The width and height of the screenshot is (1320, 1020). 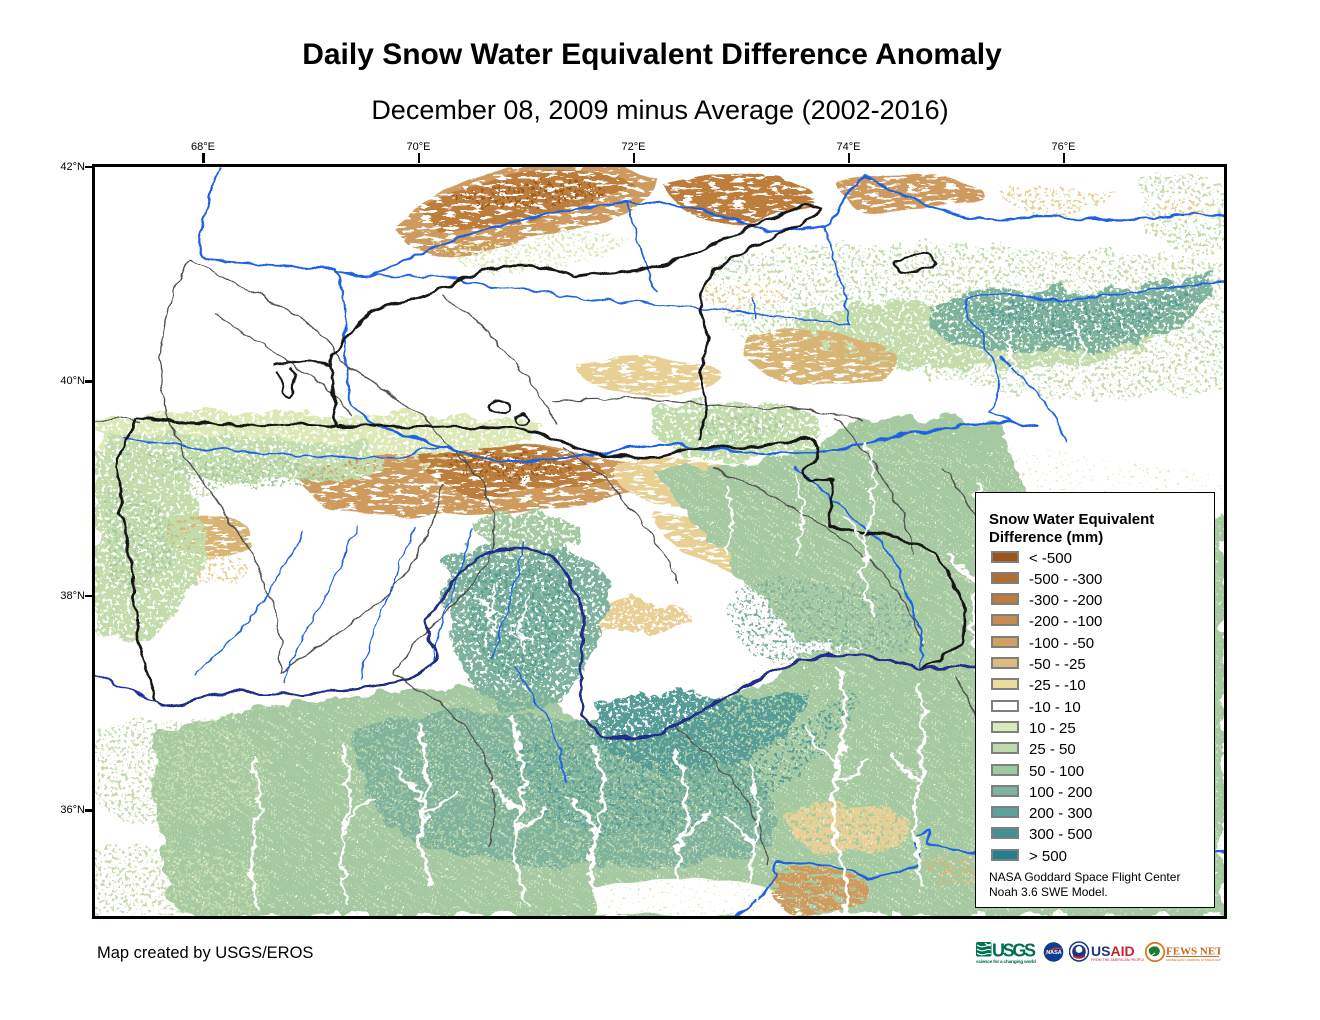 What do you see at coordinates (1014, 951) in the screenshot?
I see `svg-text: USGS` at bounding box center [1014, 951].